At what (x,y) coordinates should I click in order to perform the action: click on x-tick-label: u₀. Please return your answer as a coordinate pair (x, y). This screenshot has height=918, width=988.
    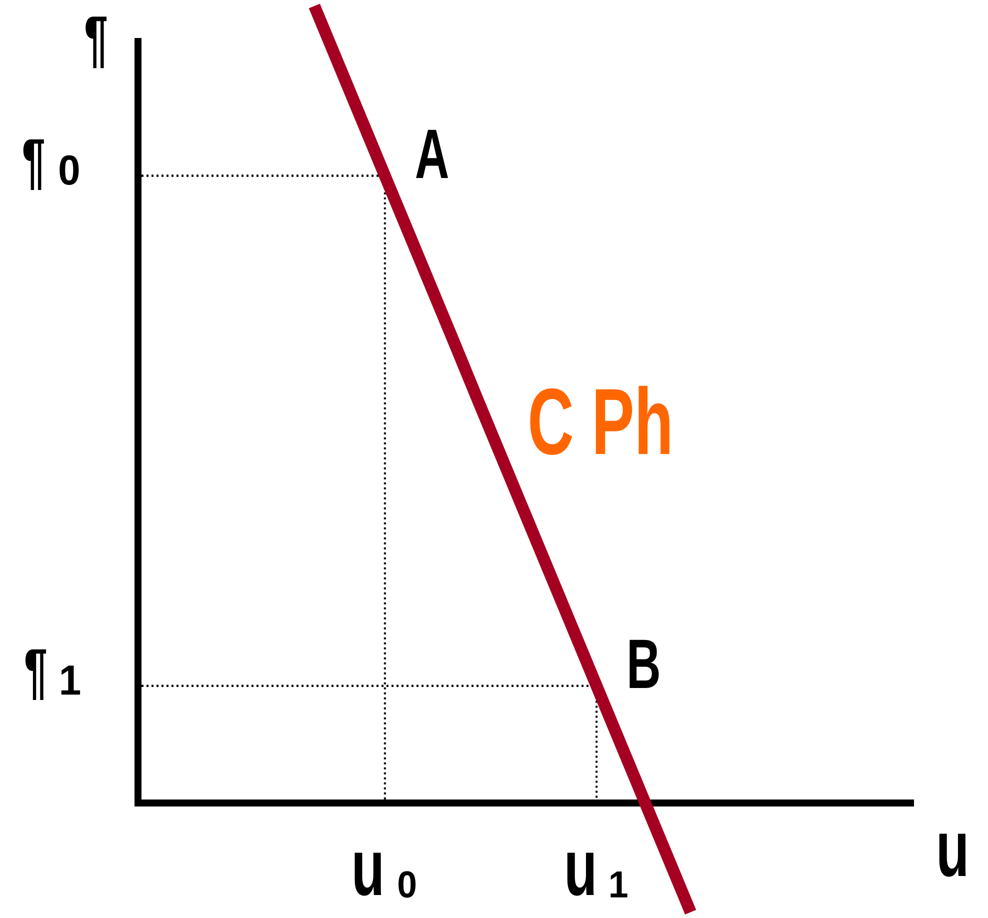
    Looking at the image, I should click on (384, 868).